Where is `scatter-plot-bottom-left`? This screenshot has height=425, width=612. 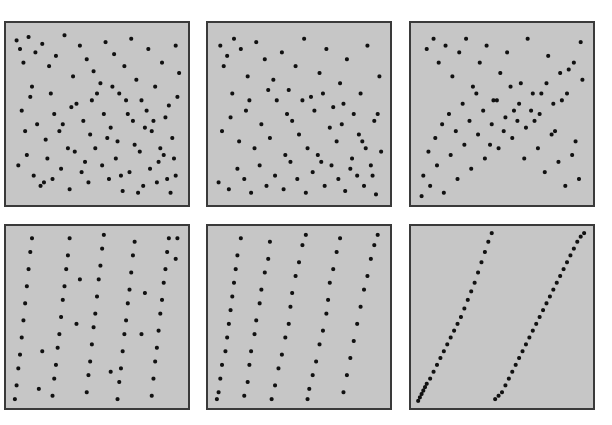 scatter-plot-bottom-left is located at coordinates (96, 317).